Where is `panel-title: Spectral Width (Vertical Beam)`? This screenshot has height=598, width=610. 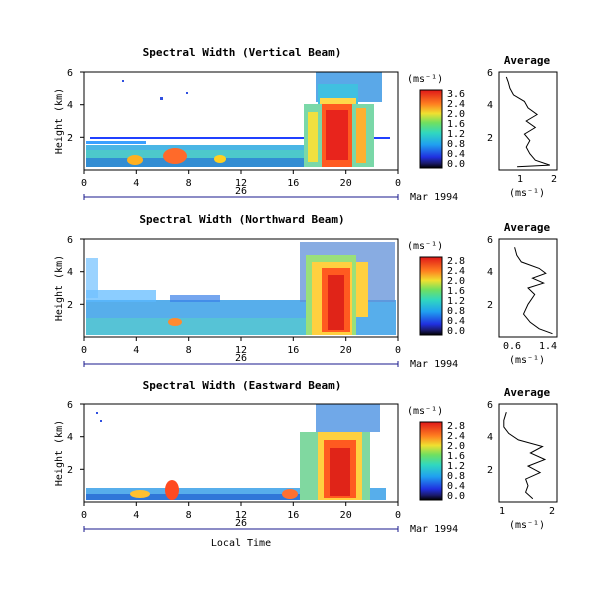 panel-title: Spectral Width (Vertical Beam) is located at coordinates (242, 52).